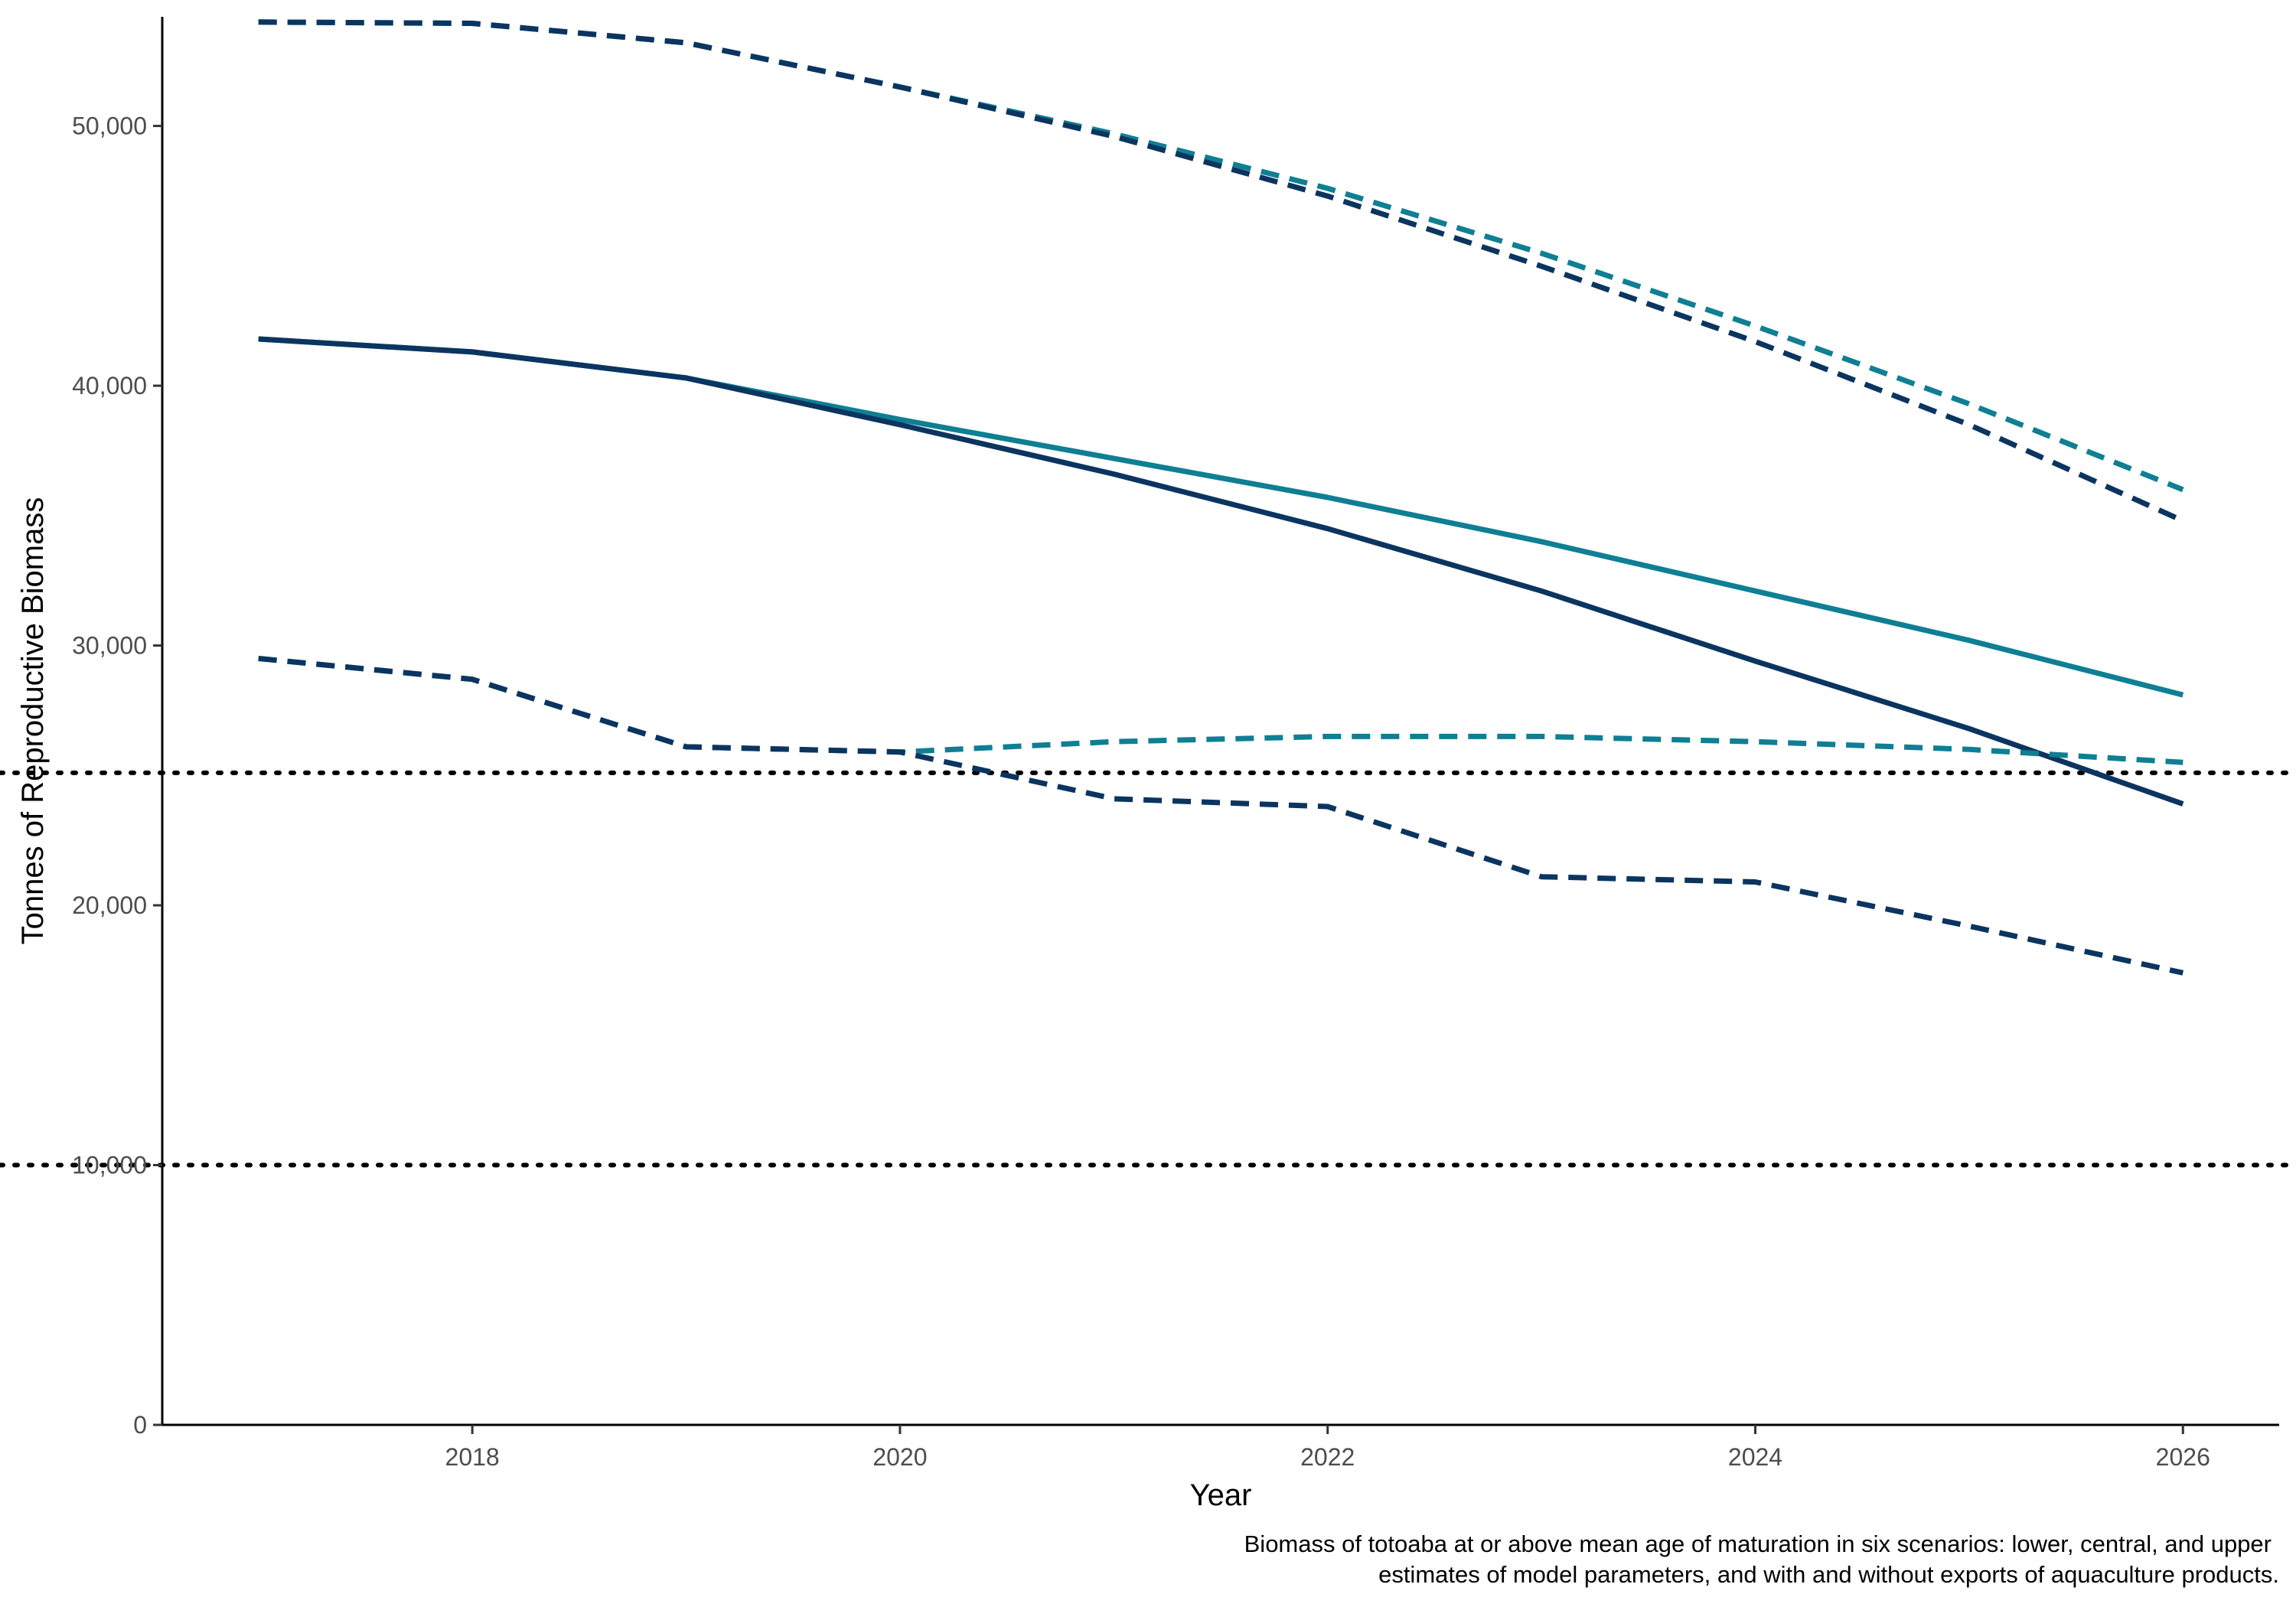 This screenshot has height=1607, width=2296. I want to click on y-tick-label: 30,000, so click(109, 646).